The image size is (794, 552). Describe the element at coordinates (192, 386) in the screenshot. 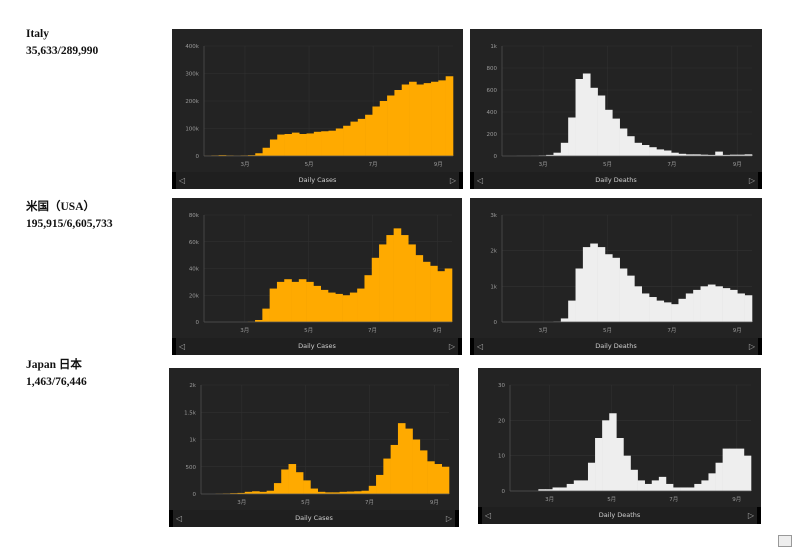

I see `y-tick-label: 2k` at that location.